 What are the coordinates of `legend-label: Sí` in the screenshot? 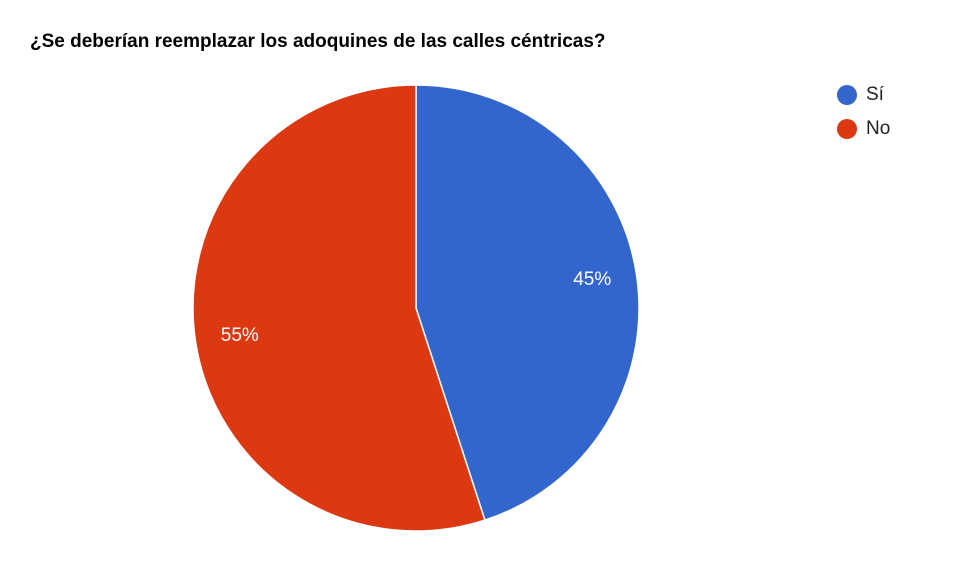 It's located at (875, 94).